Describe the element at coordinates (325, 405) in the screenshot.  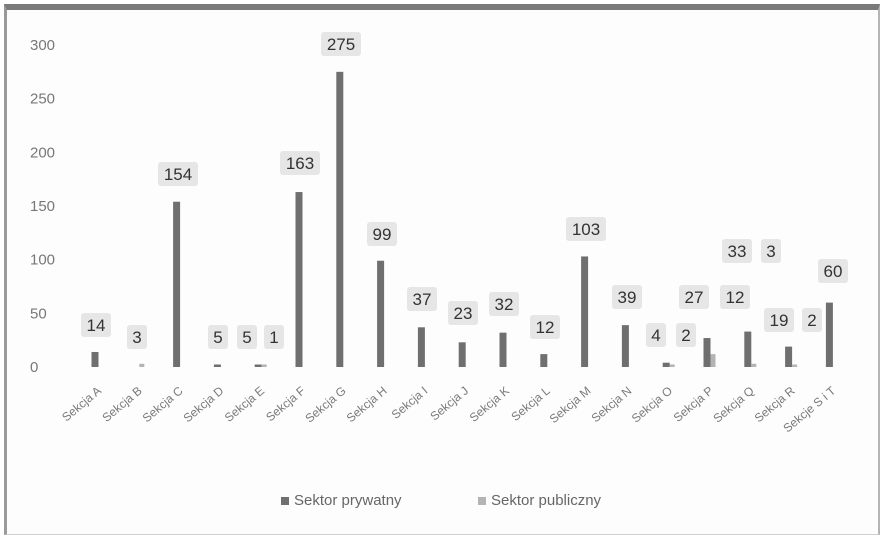
I see `x-category-label: Sekcja G` at that location.